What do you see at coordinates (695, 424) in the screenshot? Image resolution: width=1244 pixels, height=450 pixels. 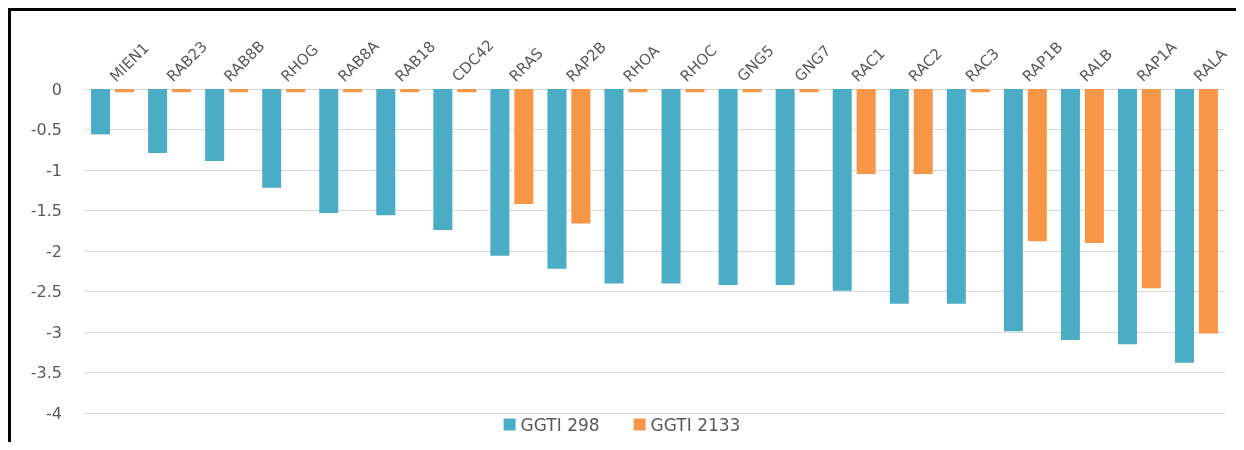 I see `legend-label: GGTI 2133` at bounding box center [695, 424].